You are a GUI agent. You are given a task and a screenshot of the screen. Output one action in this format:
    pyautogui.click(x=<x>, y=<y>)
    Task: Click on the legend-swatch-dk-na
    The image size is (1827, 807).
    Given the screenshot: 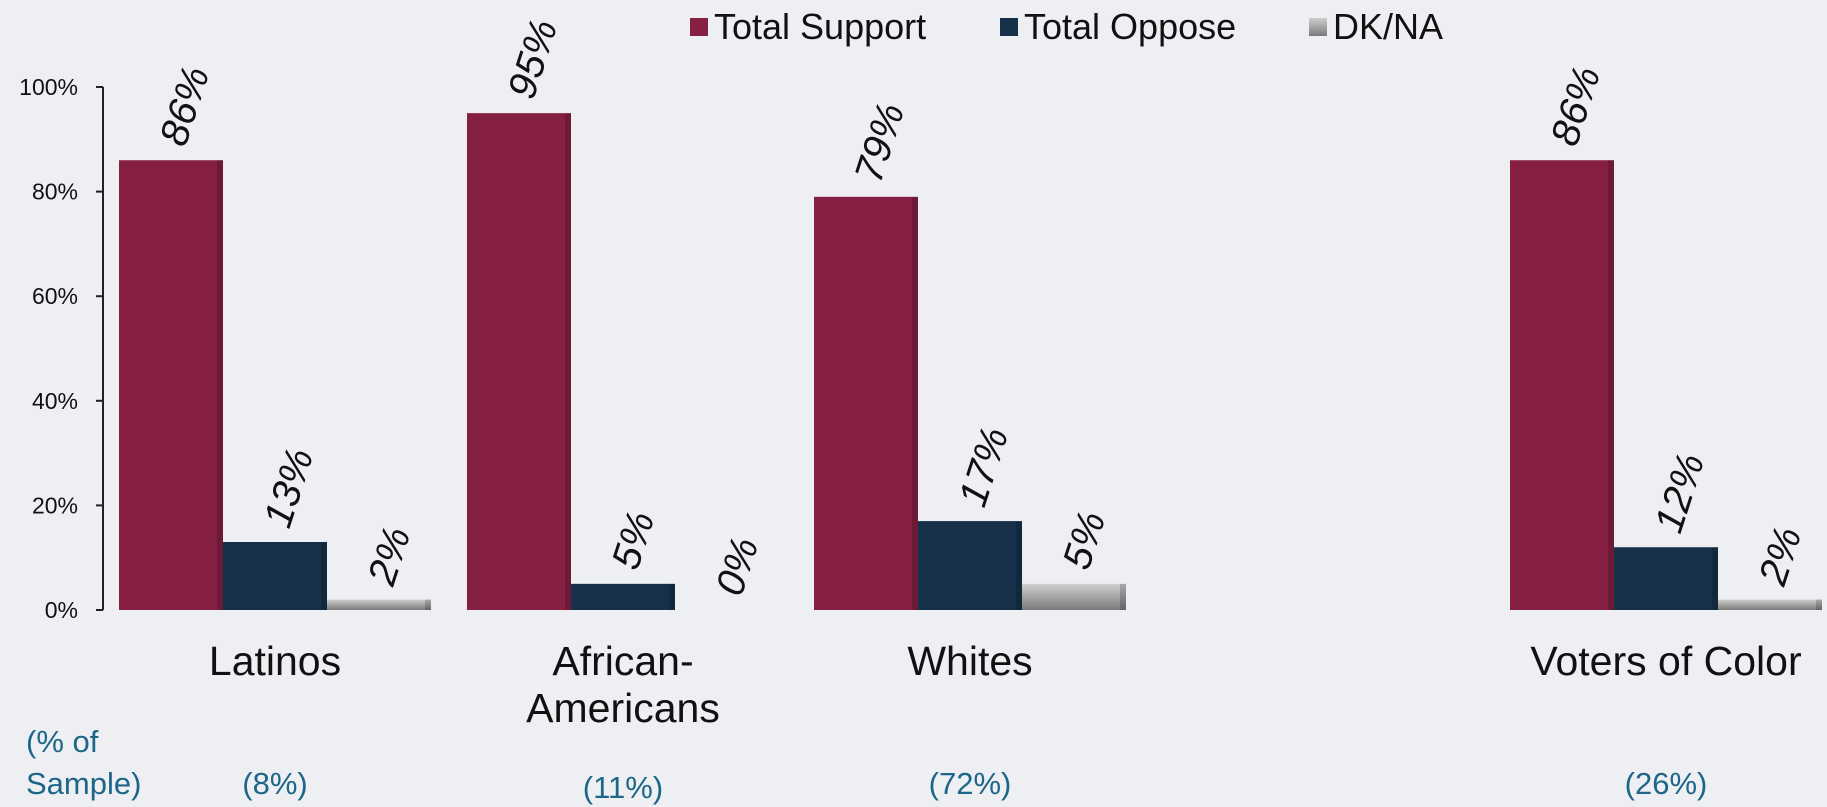 What is the action you would take?
    pyautogui.click(x=1318, y=27)
    